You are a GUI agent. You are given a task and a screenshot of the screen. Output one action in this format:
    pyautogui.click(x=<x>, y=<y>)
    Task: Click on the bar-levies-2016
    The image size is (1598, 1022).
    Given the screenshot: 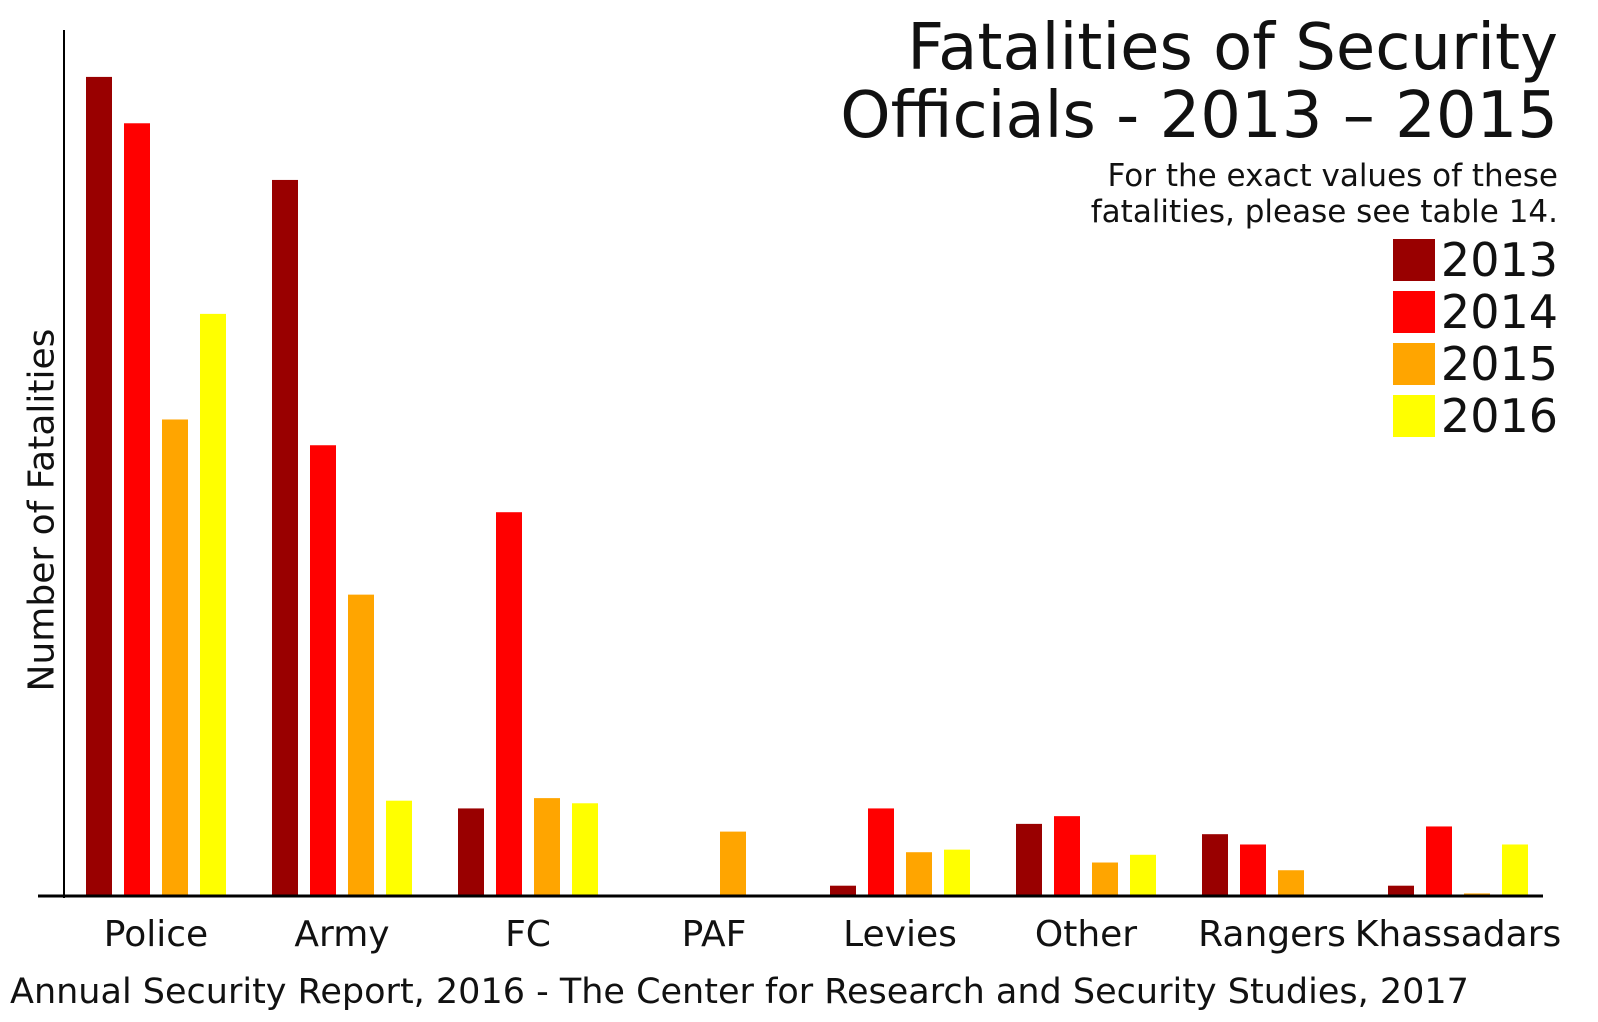 What is the action you would take?
    pyautogui.click(x=957, y=872)
    